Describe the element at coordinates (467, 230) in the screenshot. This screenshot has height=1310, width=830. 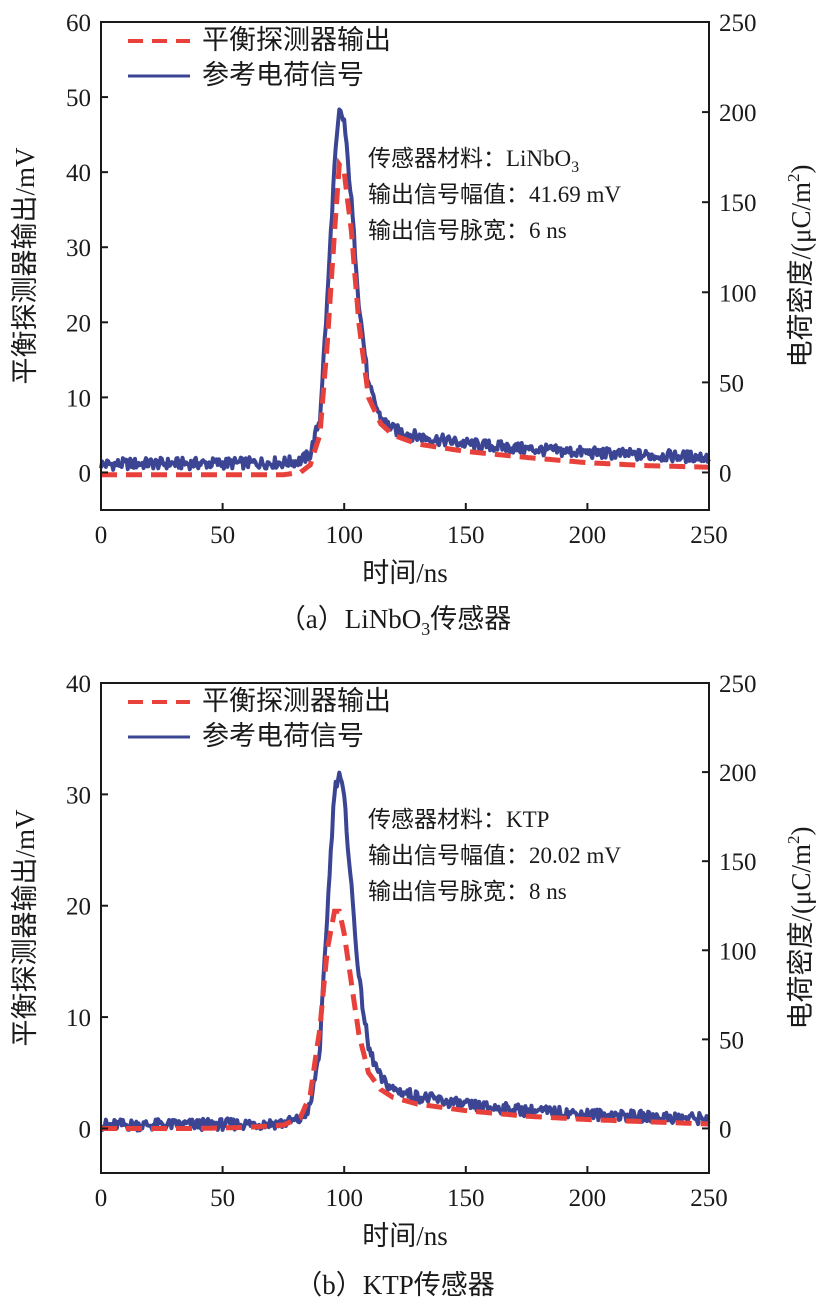
I see `annotation-pulse-width: 输出信号脉宽：6 ns` at that location.